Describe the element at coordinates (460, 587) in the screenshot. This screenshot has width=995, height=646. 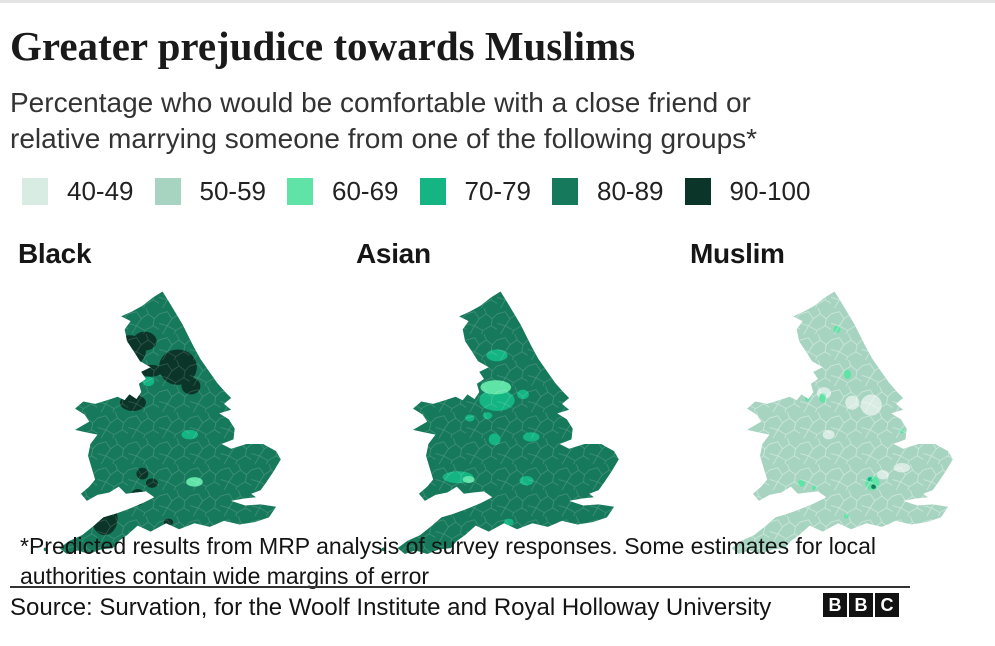
I see `source-divider` at that location.